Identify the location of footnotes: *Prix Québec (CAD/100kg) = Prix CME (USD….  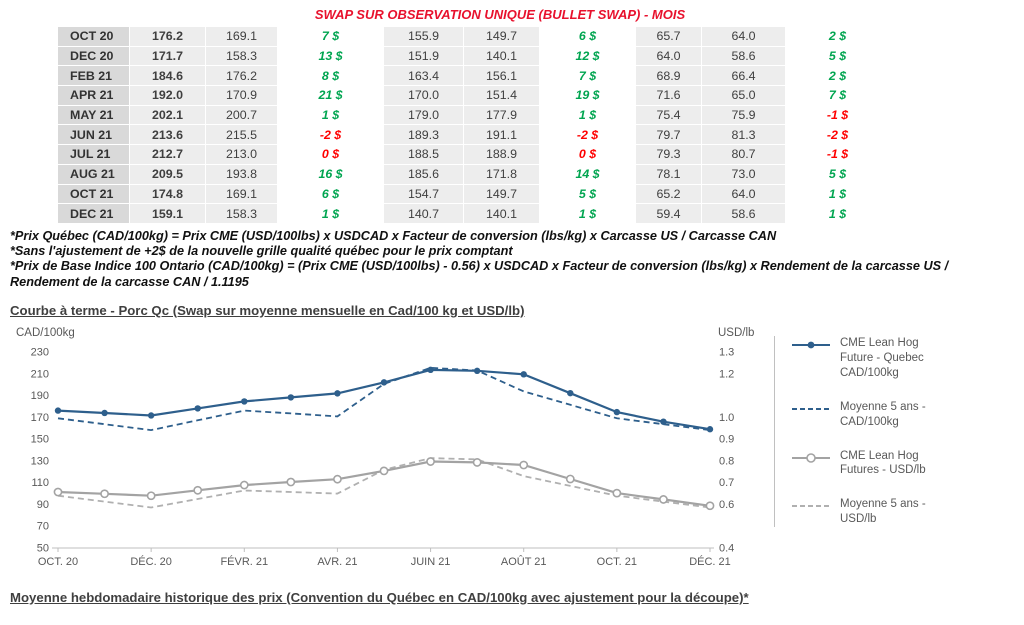
(512, 259).